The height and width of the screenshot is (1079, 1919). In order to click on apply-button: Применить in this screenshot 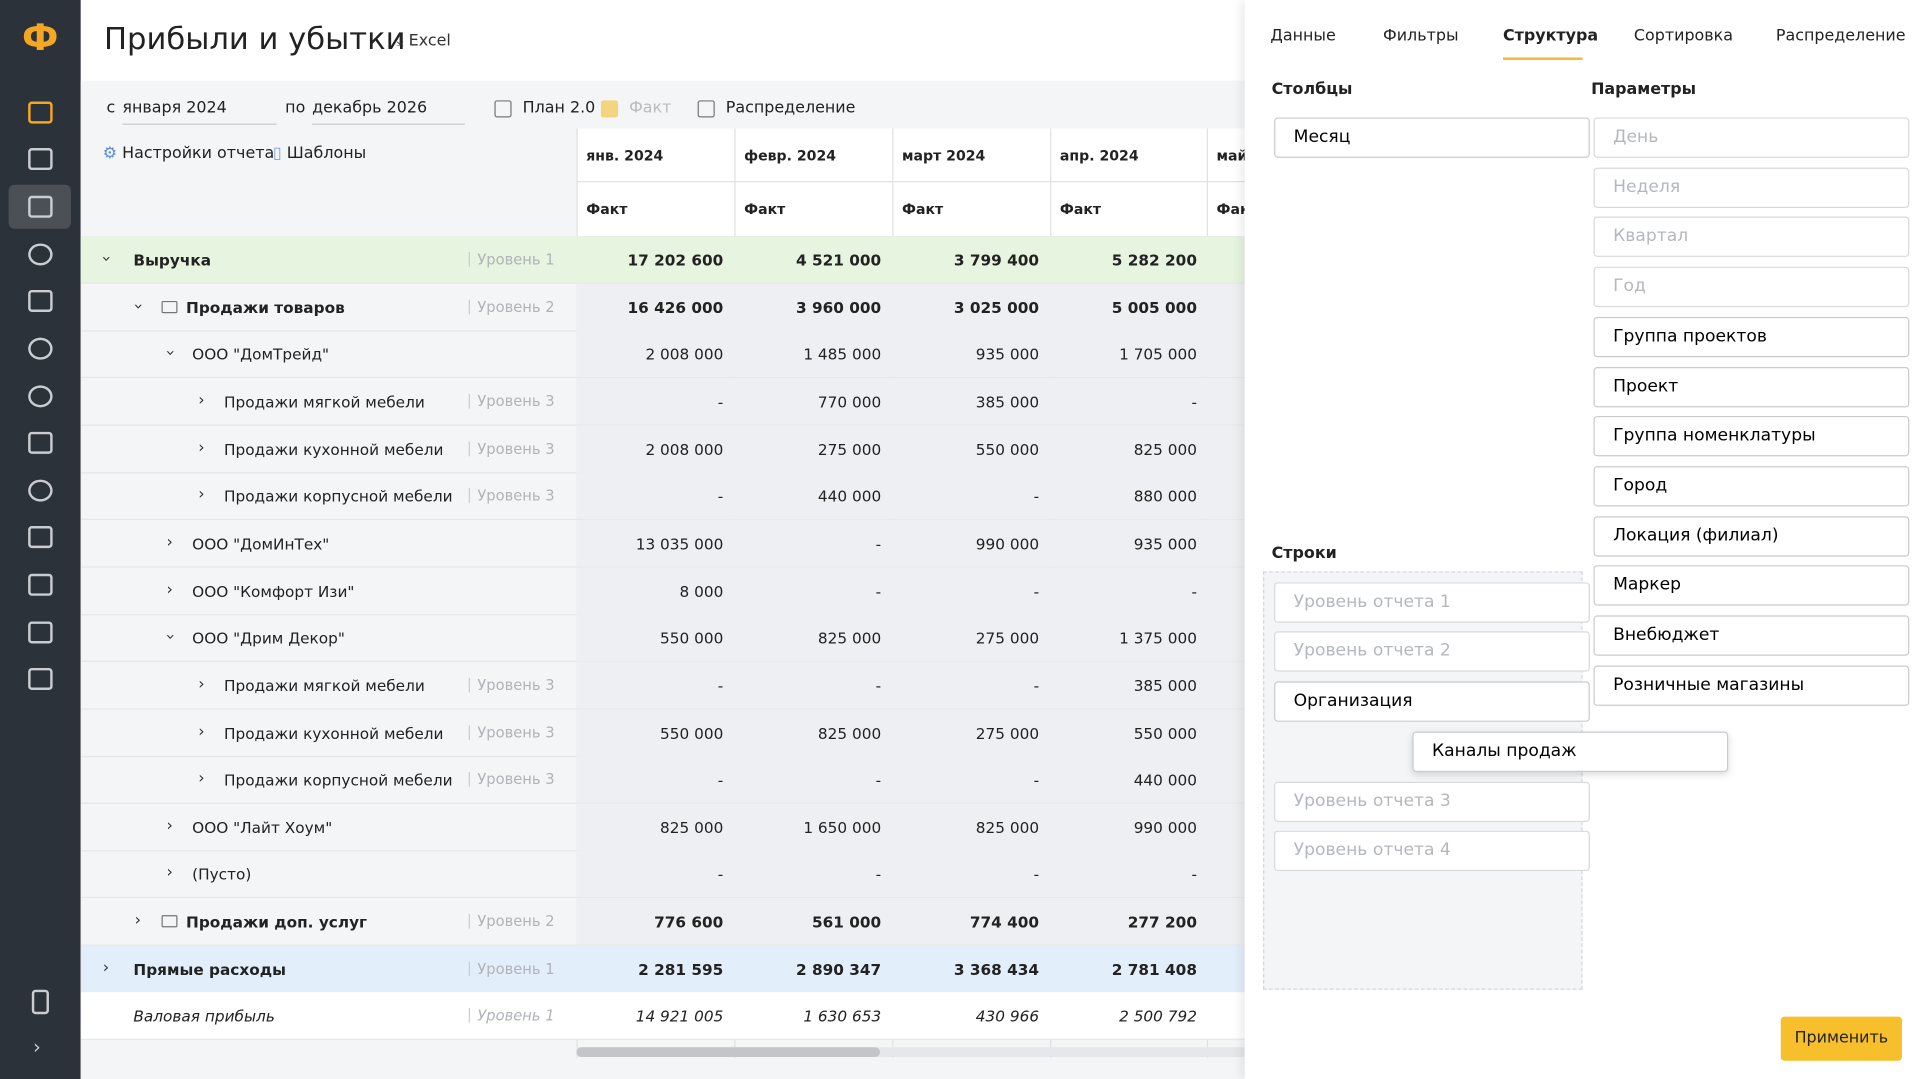, I will do `click(1841, 1038)`.